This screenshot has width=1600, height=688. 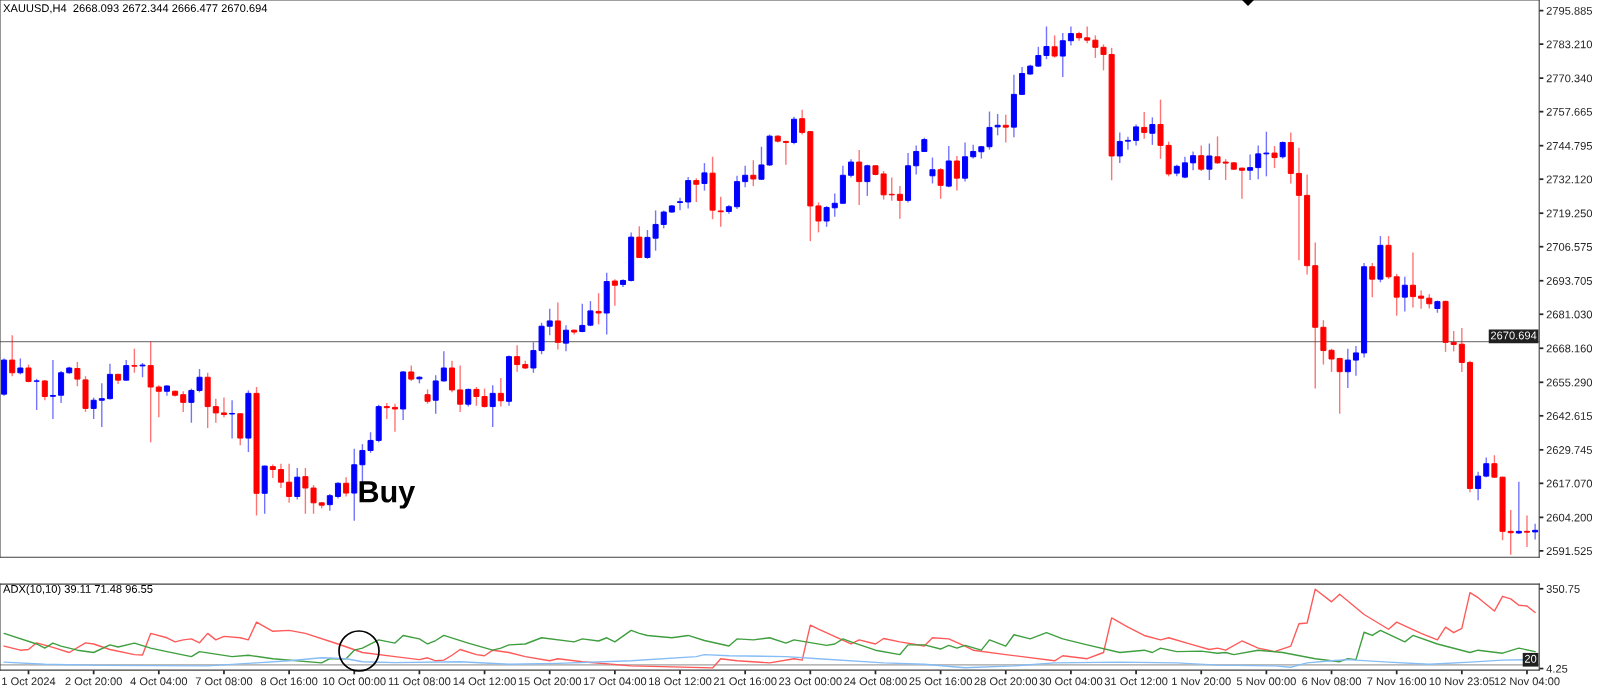 I want to click on y-tick-label: 2693.705, so click(x=1569, y=281).